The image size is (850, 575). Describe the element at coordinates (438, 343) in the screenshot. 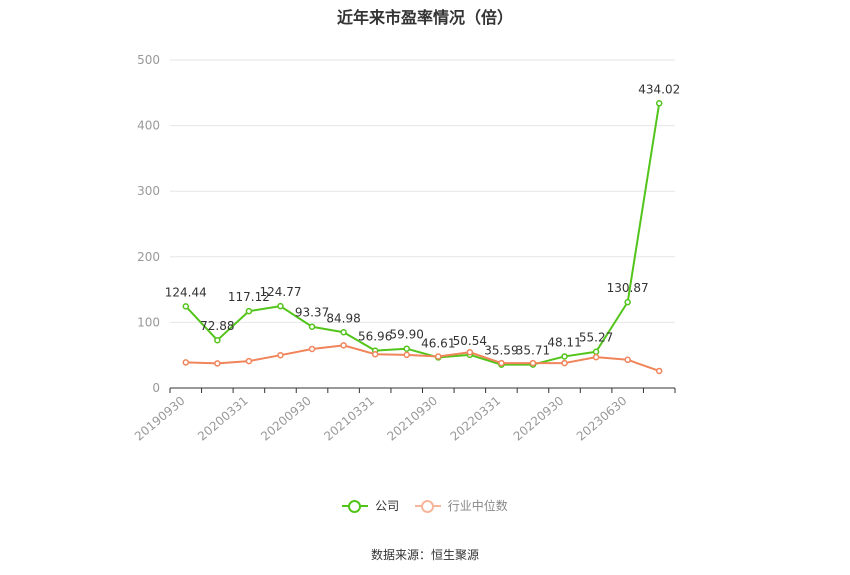

I see `data-label: 46.61` at that location.